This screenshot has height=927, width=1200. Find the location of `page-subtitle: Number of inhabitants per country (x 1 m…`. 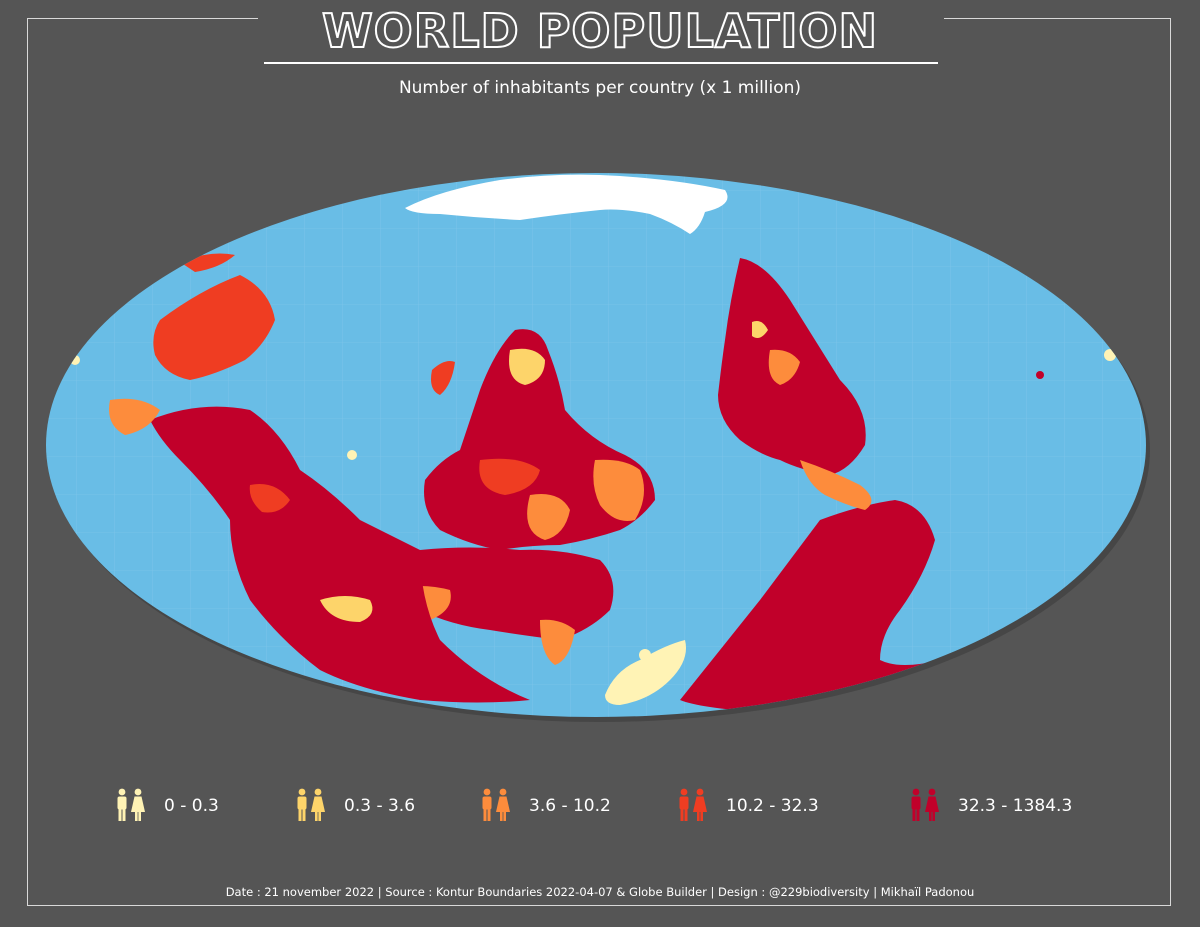

page-subtitle: Number of inhabitants per country (x 1 m… is located at coordinates (600, 88).